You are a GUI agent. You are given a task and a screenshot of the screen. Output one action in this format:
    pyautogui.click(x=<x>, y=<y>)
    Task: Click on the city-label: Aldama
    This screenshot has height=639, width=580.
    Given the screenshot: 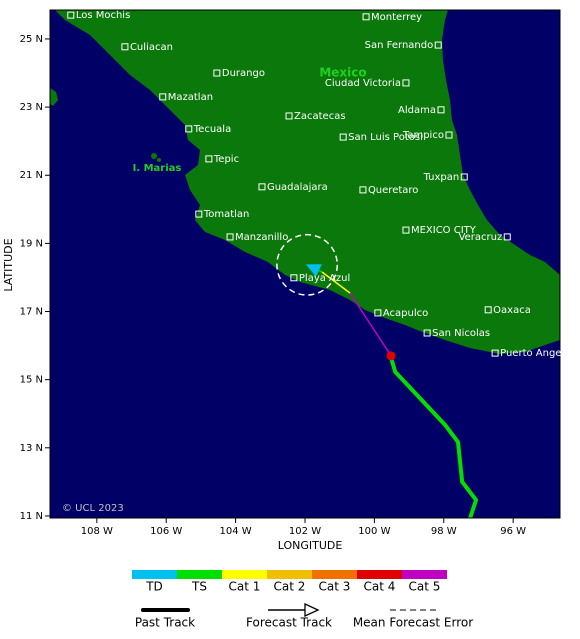 What is the action you would take?
    pyautogui.click(x=417, y=110)
    